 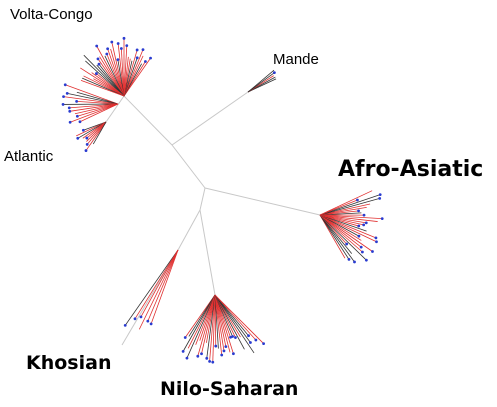 What do you see at coordinates (411, 169) in the screenshot?
I see `label-afro-asiatic: Afro-Asiatic` at bounding box center [411, 169].